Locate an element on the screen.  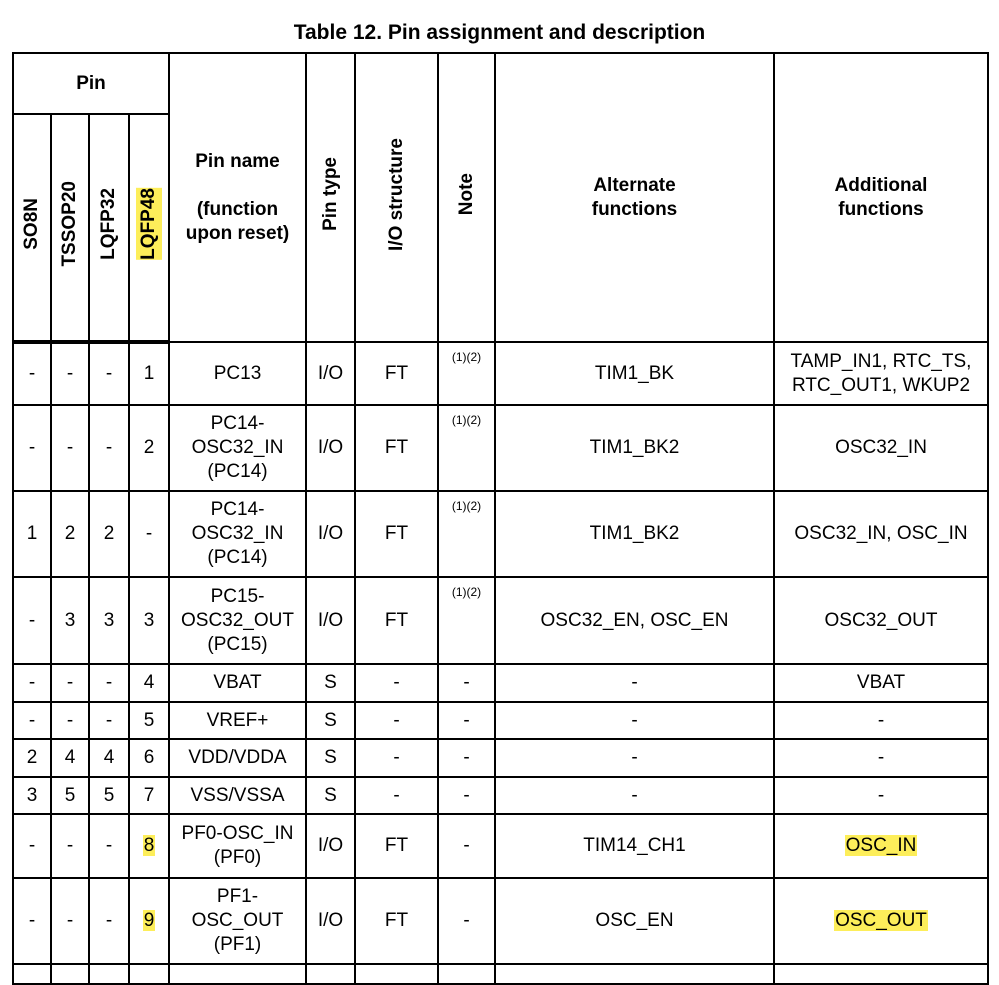
add-line: OSC_OUT is located at coordinates (881, 920).